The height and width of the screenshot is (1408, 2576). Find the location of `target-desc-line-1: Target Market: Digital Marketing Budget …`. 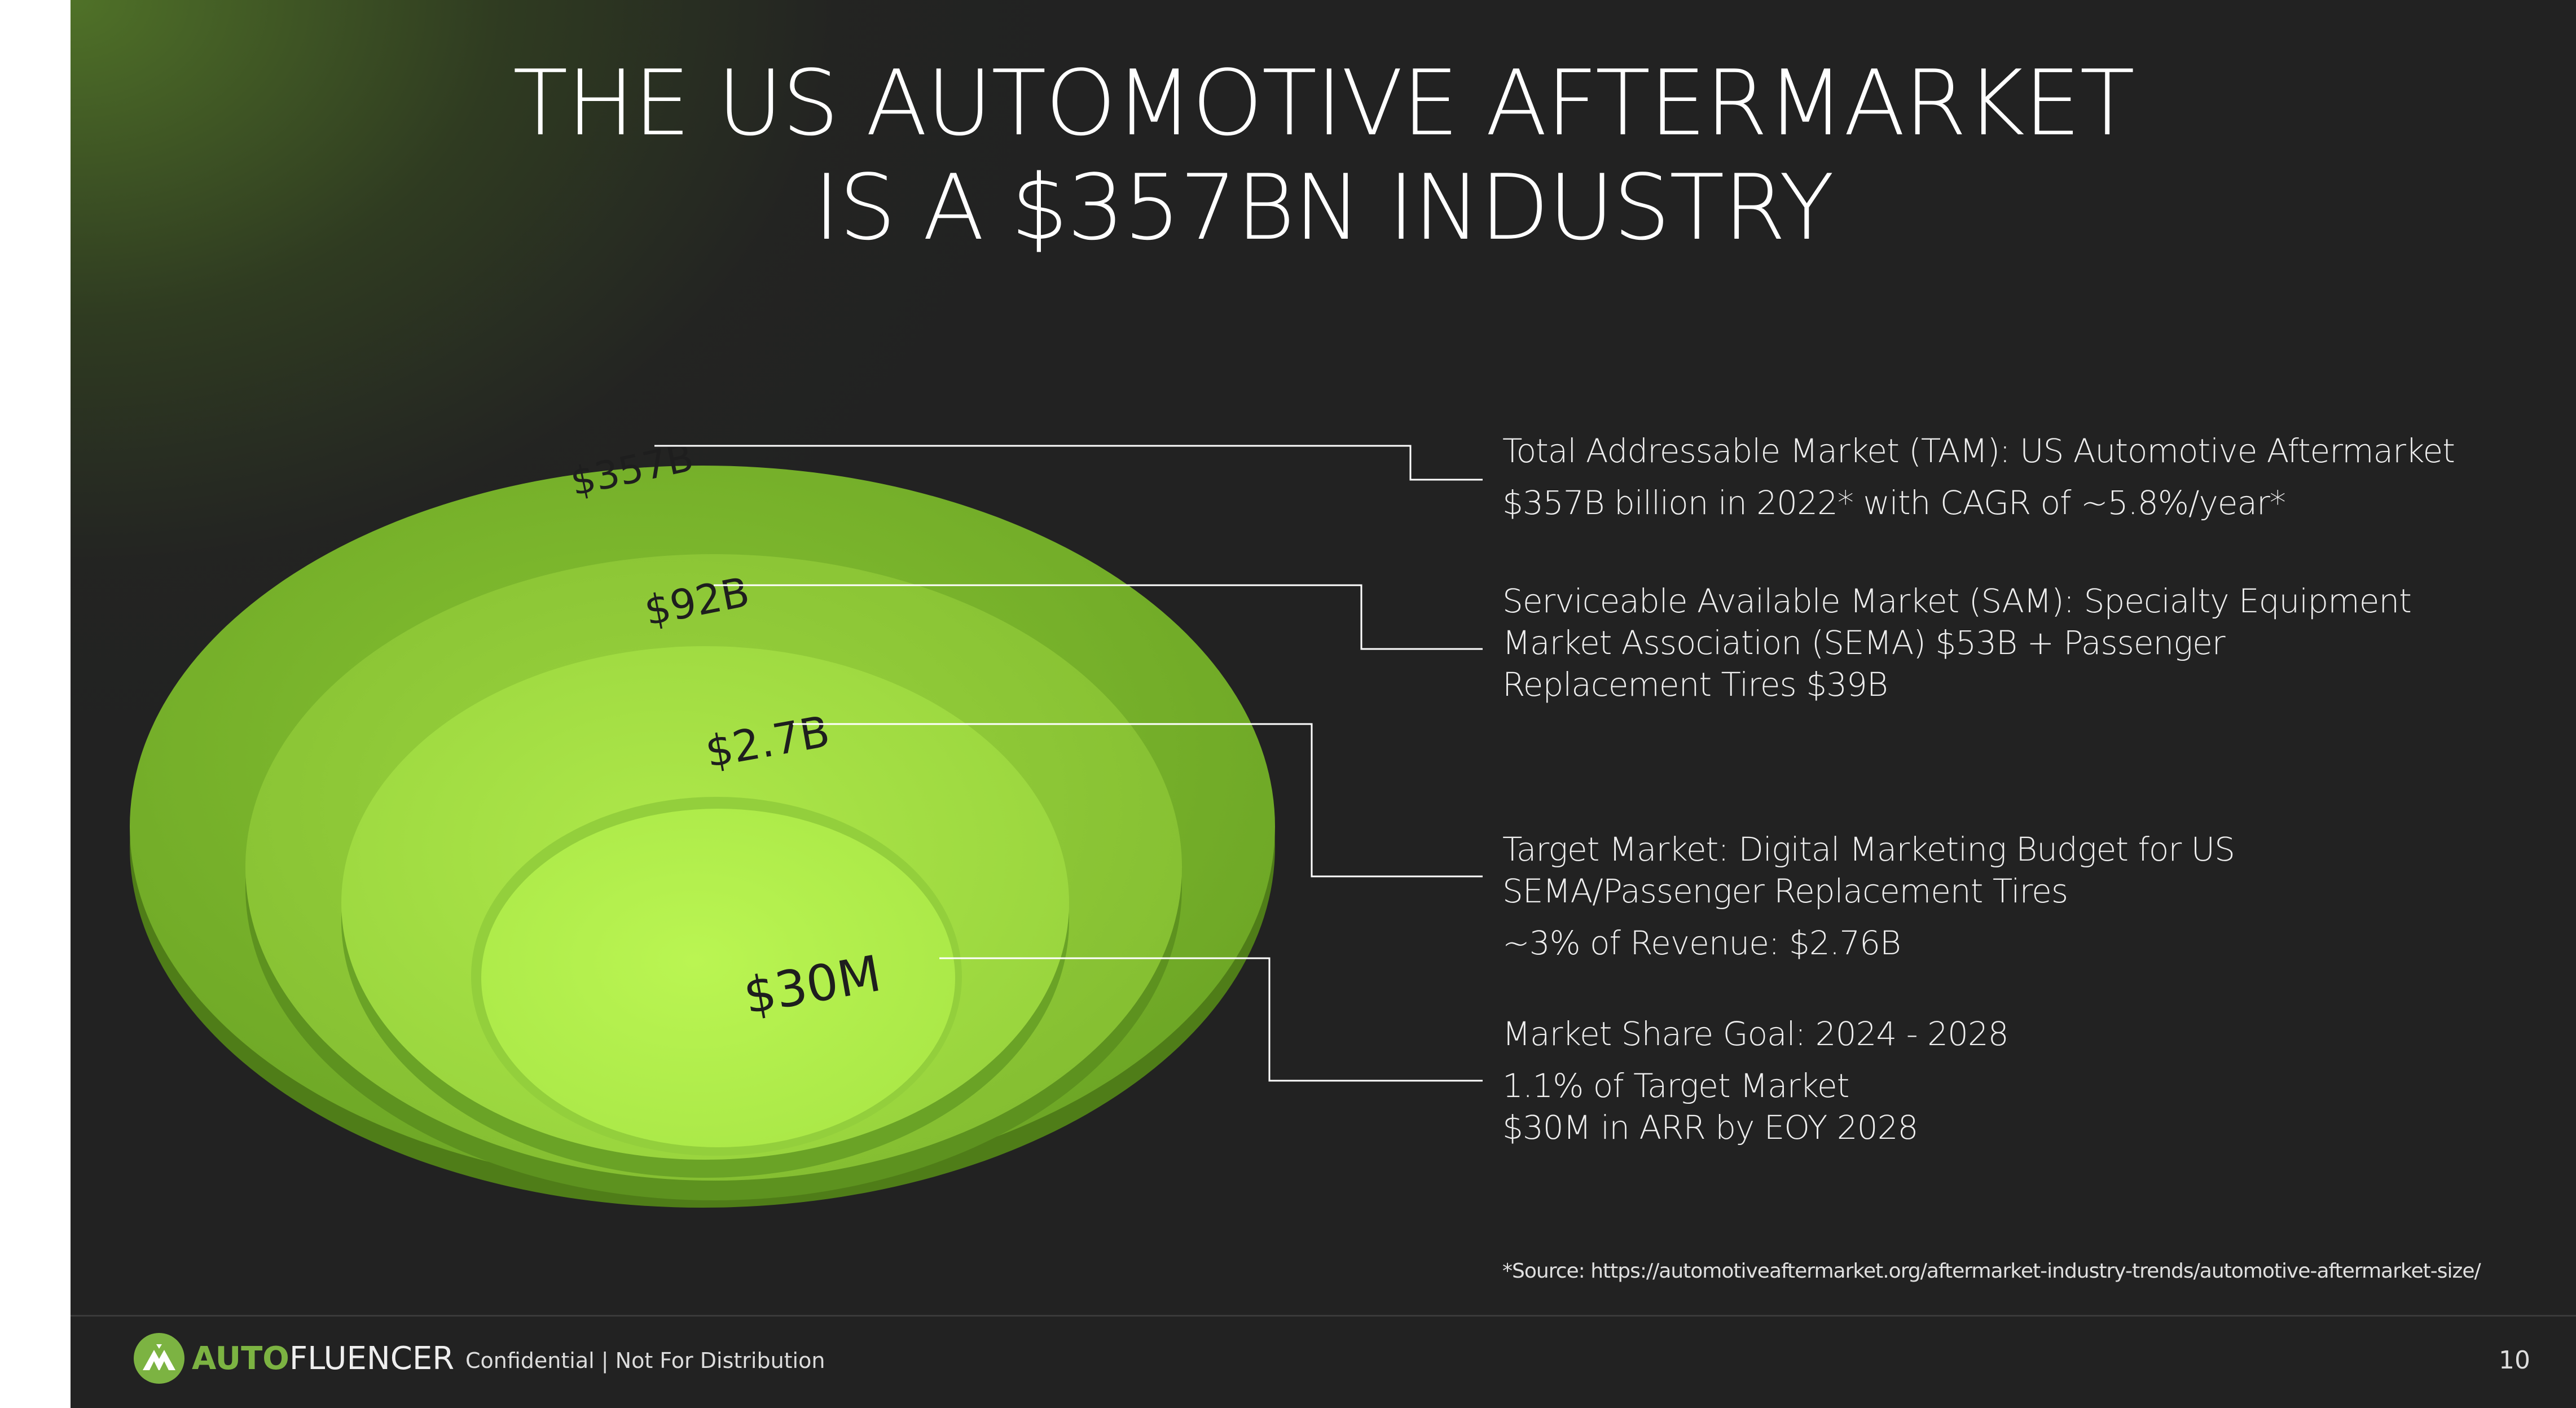

target-desc-line-1: Target Market: Digital Marketing Budget … is located at coordinates (1868, 849).